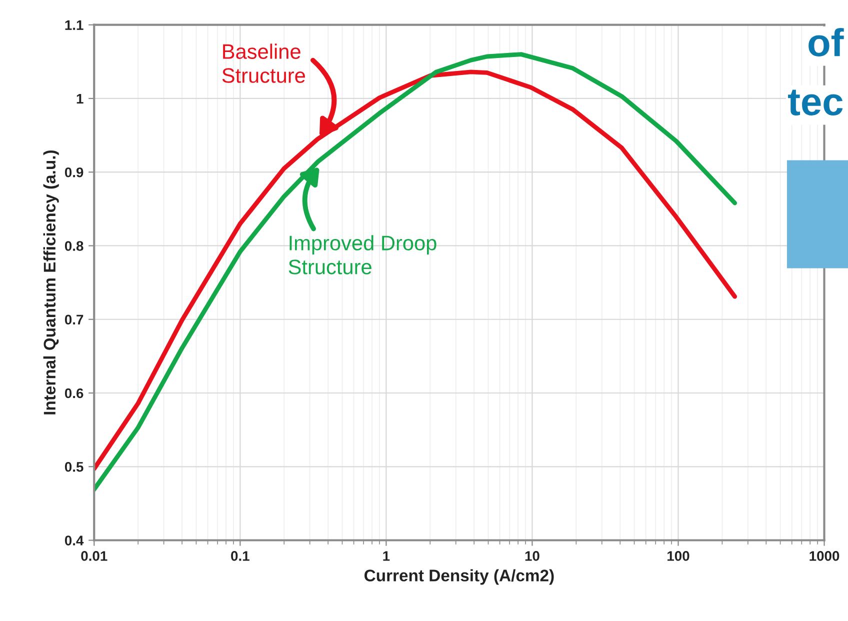  What do you see at coordinates (74, 25) in the screenshot?
I see `y-tick-label: 1.1` at bounding box center [74, 25].